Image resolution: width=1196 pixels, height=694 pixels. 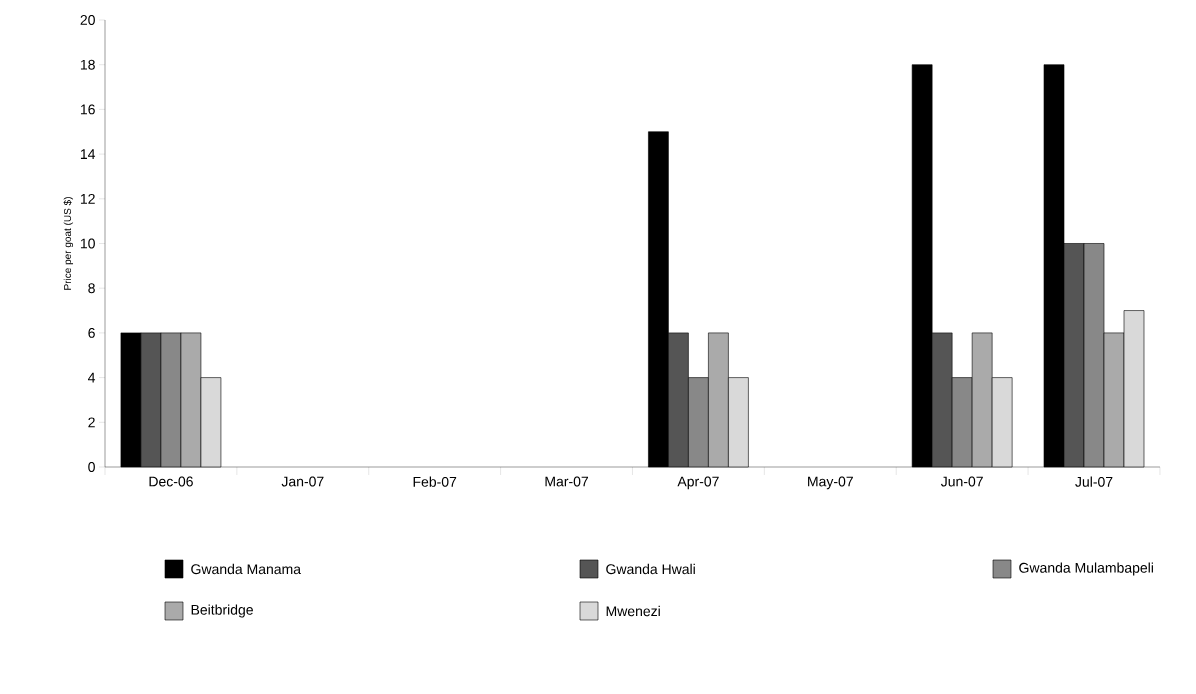 I want to click on y-axis-title: Price per goat (US $), so click(x=68, y=243).